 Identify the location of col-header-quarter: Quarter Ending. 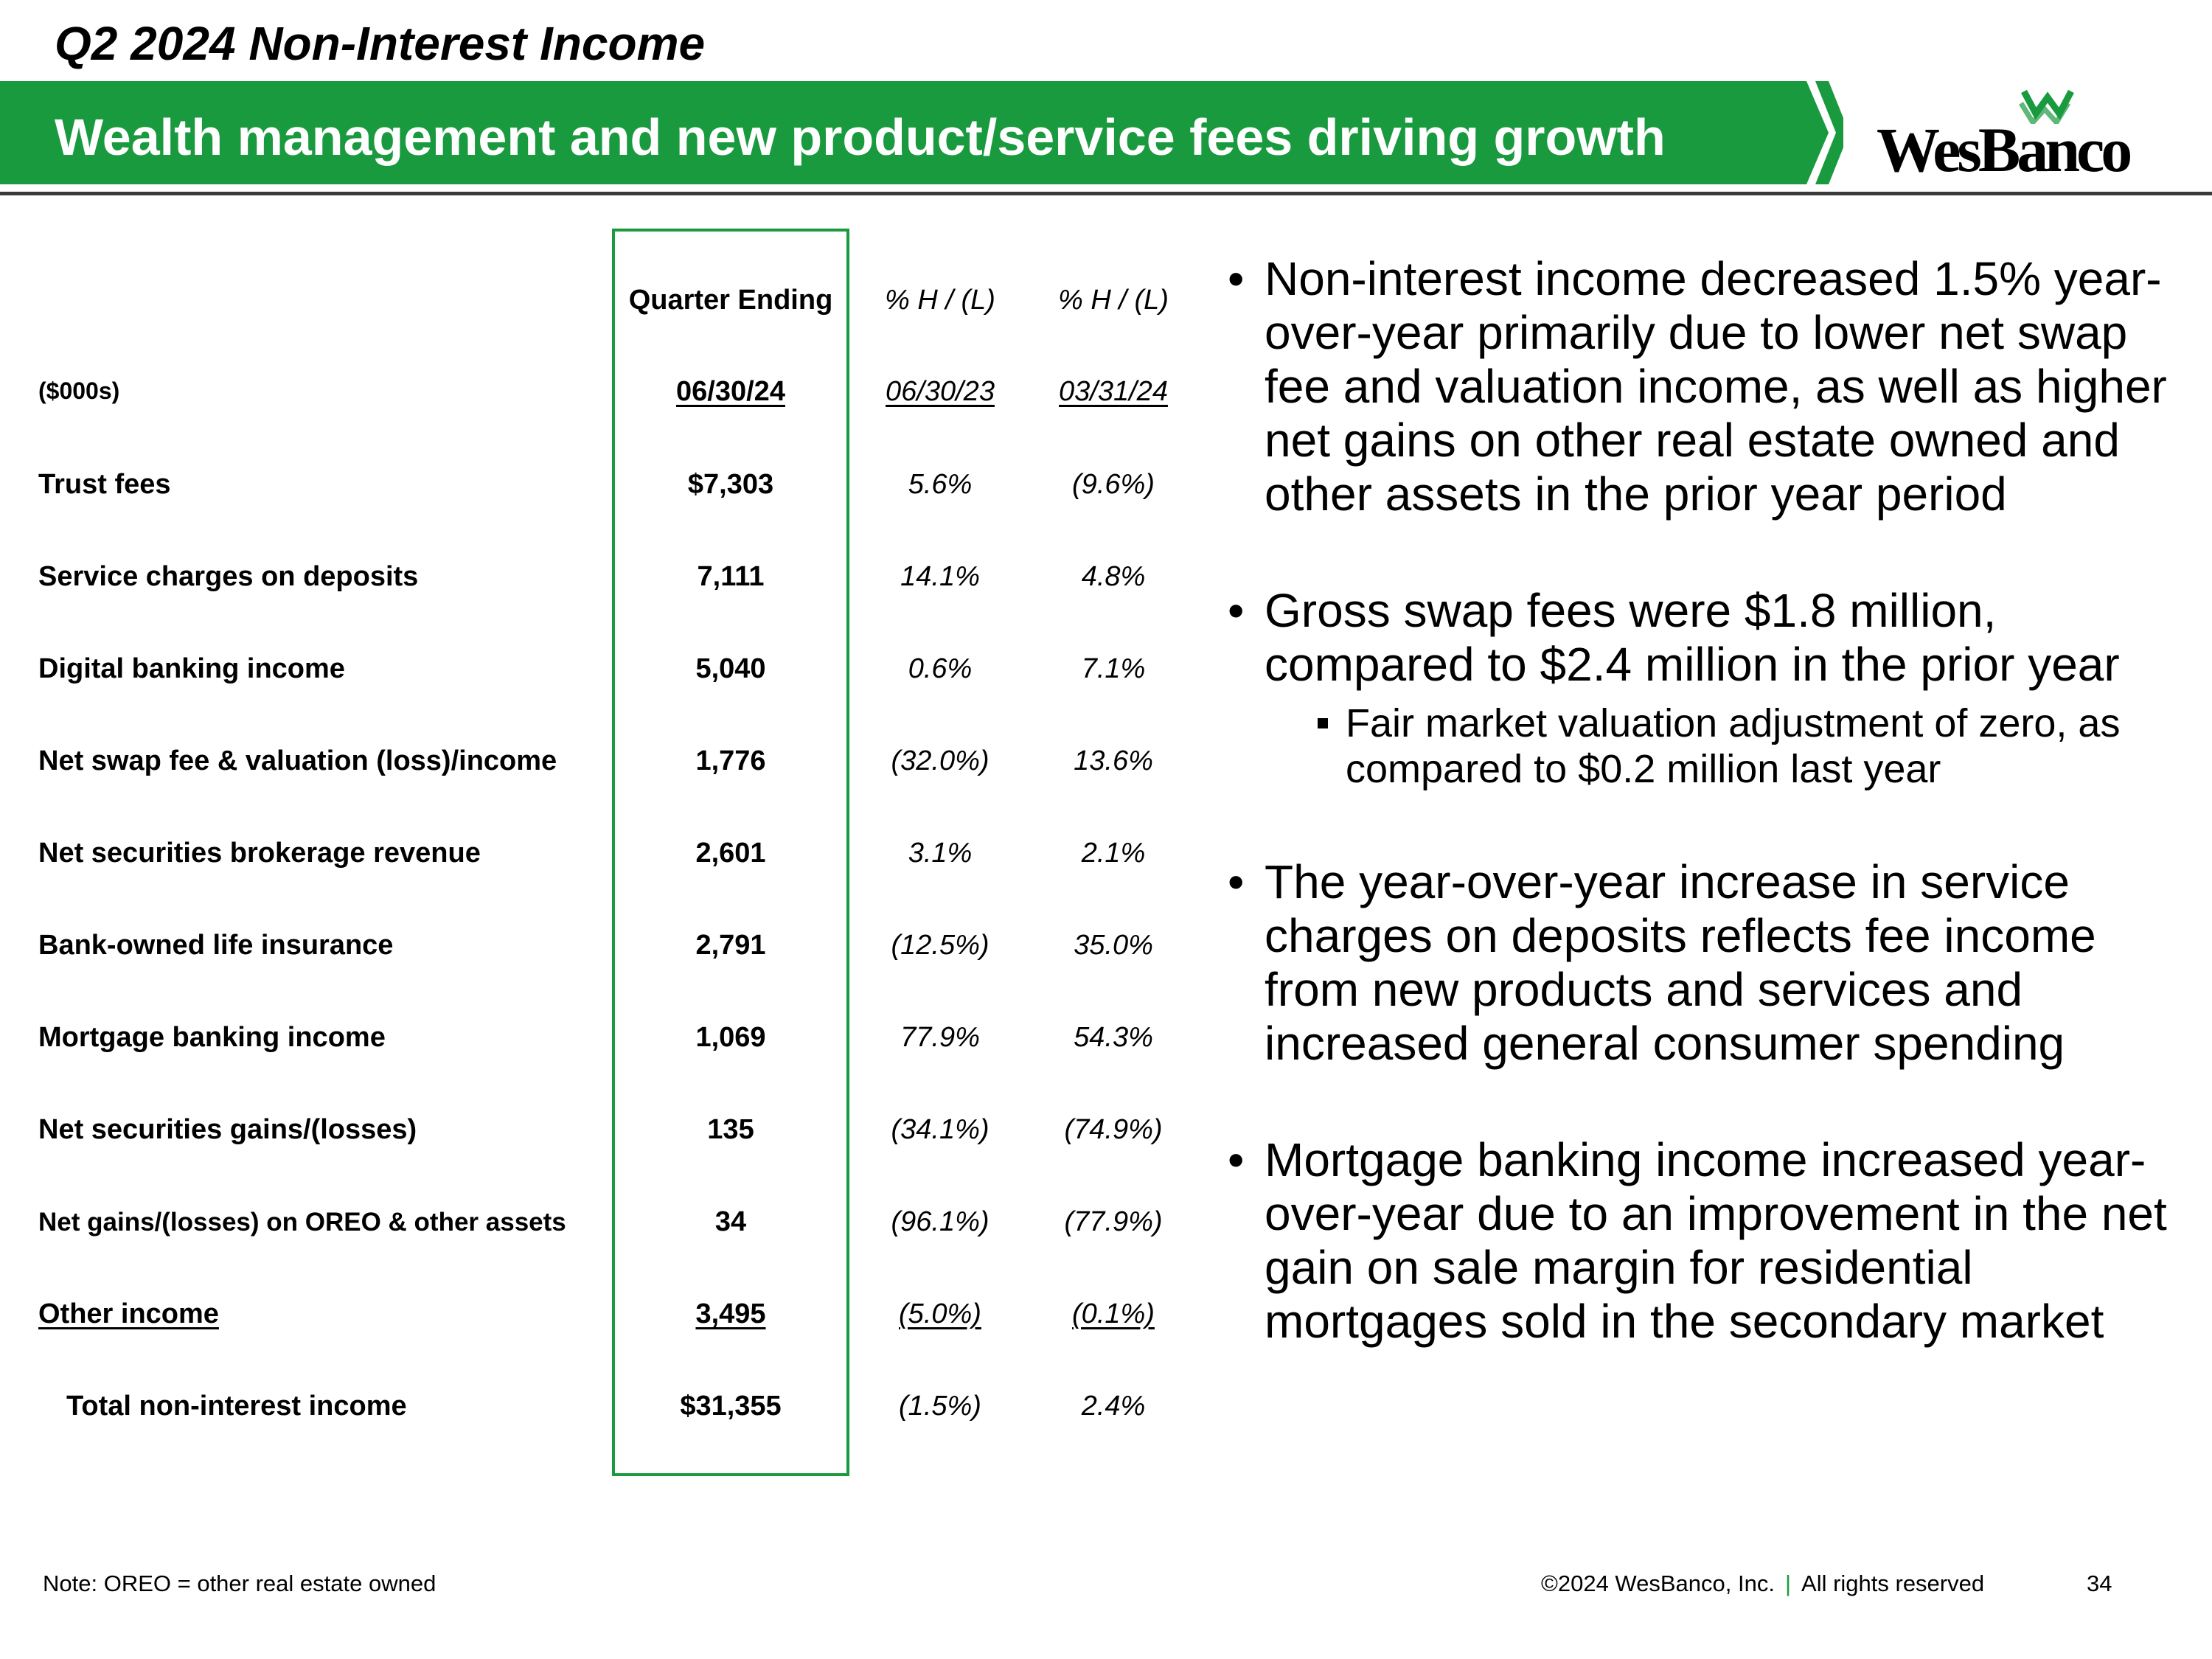
(730, 300).